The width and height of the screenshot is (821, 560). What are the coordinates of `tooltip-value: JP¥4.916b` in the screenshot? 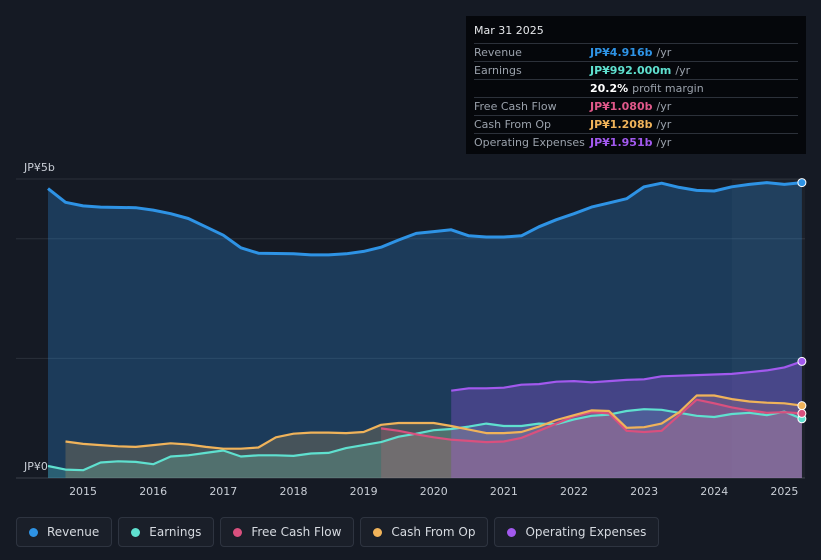 It's located at (621, 52).